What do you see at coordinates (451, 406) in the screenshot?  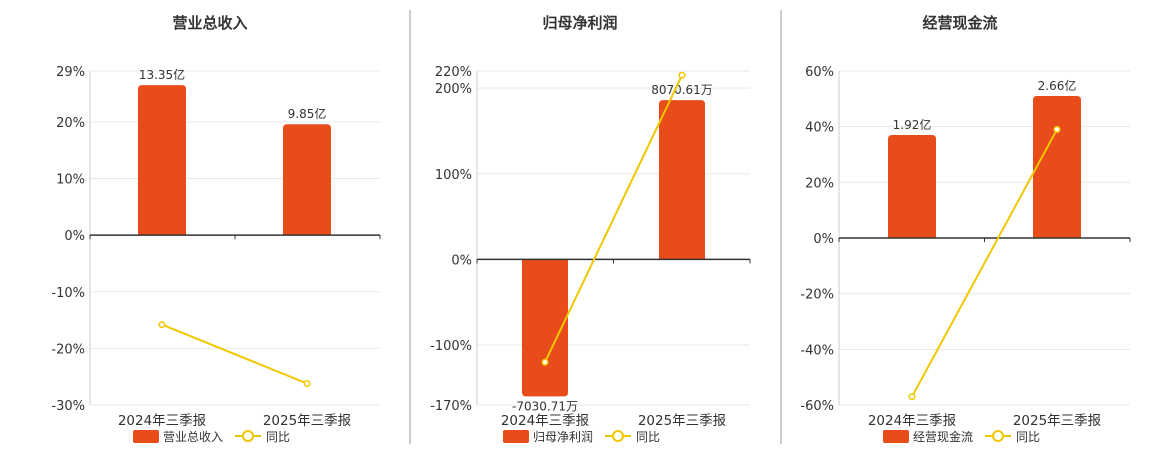 I see `y-tick-label: -170%` at bounding box center [451, 406].